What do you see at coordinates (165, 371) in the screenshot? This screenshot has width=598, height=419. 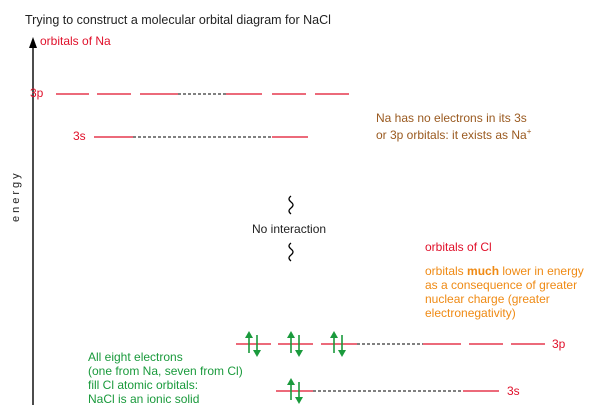 I see `summary-line2: (one from Na, seven from Cl)` at bounding box center [165, 371].